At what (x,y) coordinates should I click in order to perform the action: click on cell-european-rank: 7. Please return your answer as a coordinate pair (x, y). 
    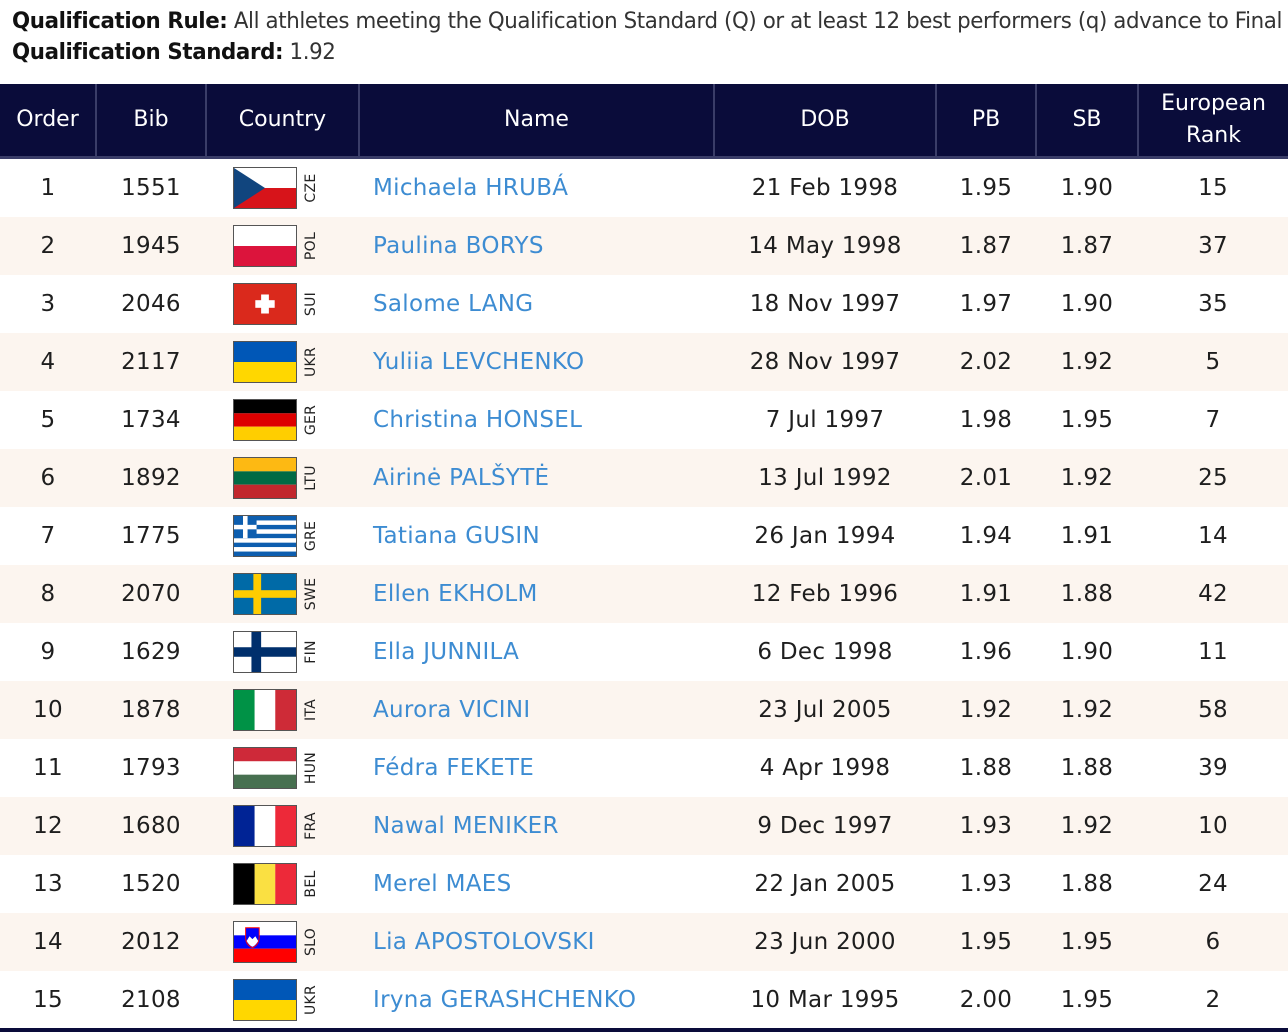
    Looking at the image, I should click on (1213, 419).